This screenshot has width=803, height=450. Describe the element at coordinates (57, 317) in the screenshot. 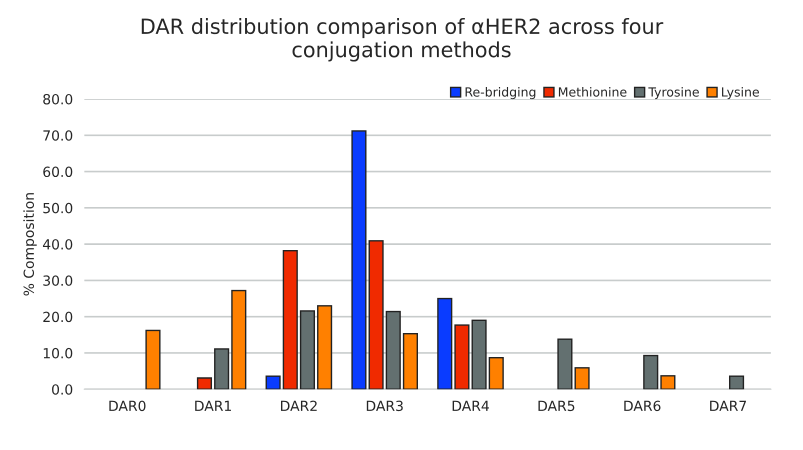

I see `y-tick-label: 20.0` at that location.